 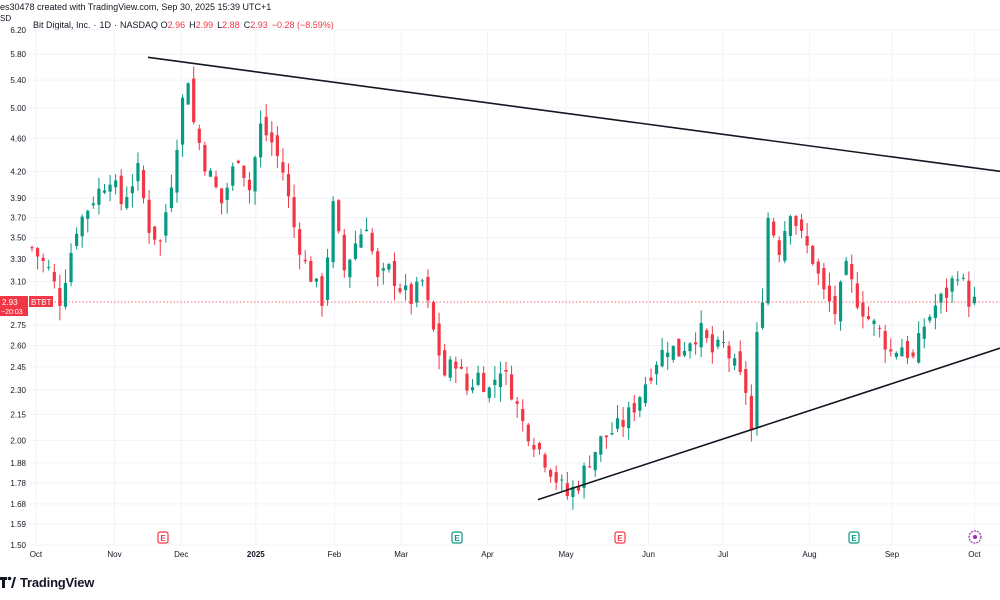 What do you see at coordinates (259, 25) in the screenshot?
I see `close-value: 2.93` at bounding box center [259, 25].